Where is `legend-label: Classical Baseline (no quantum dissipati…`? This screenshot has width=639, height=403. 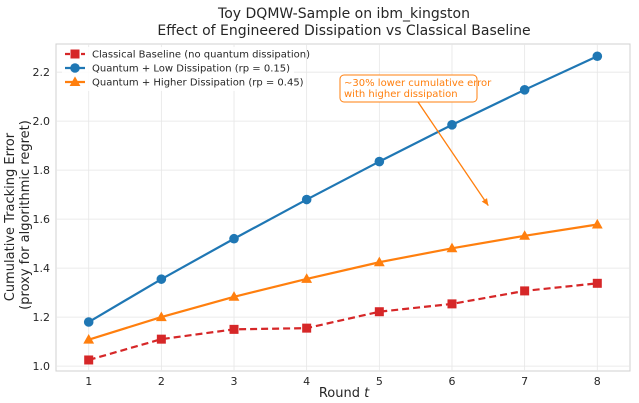
legend-label: Classical Baseline (no quantum dissipati… is located at coordinates (201, 55).